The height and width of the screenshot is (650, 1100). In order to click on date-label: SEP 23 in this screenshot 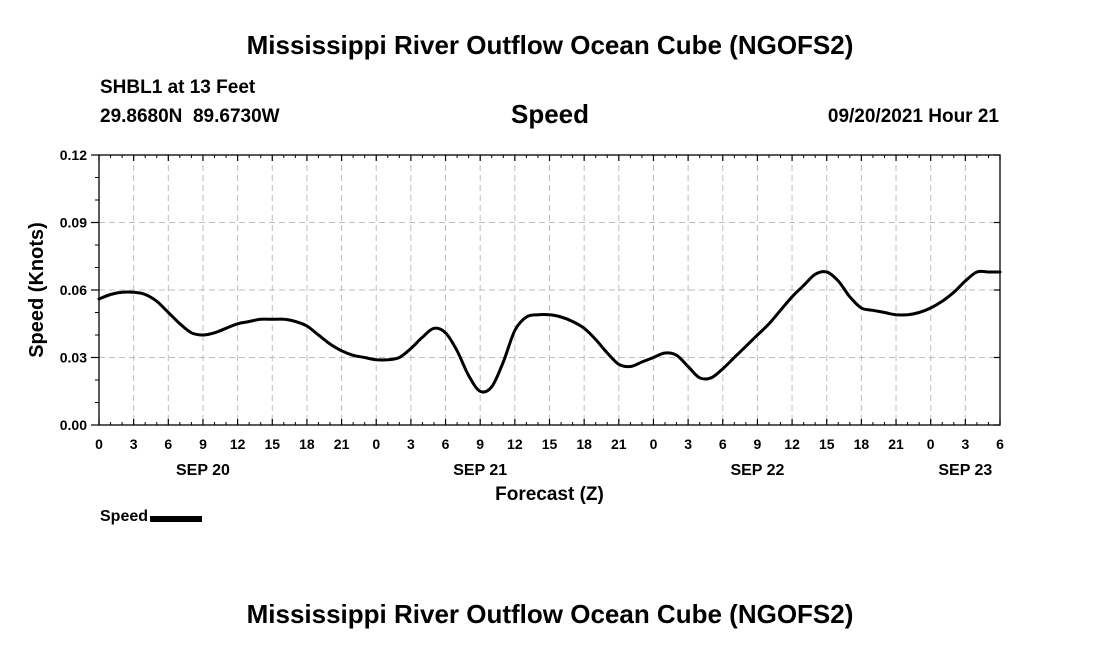, I will do `click(965, 470)`.